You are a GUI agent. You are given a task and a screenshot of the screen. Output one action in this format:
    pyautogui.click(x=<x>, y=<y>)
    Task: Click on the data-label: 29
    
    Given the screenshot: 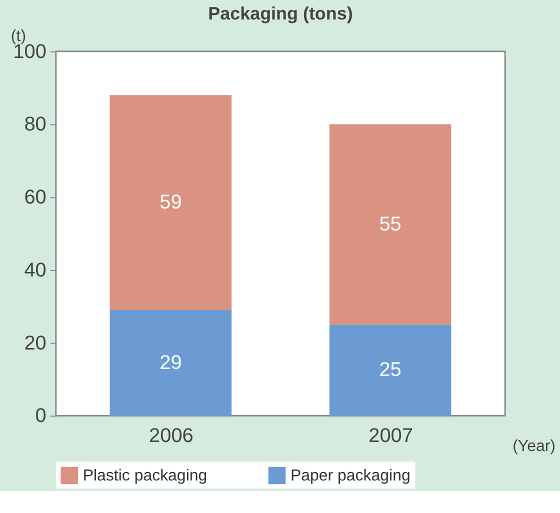 What is the action you would take?
    pyautogui.click(x=171, y=363)
    